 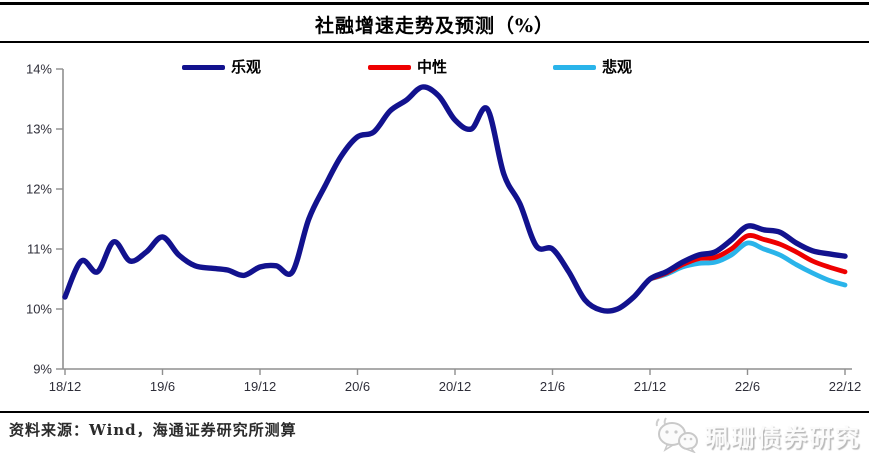 What do you see at coordinates (783, 437) in the screenshot?
I see `watermark-text: 珮珊债券研究` at bounding box center [783, 437].